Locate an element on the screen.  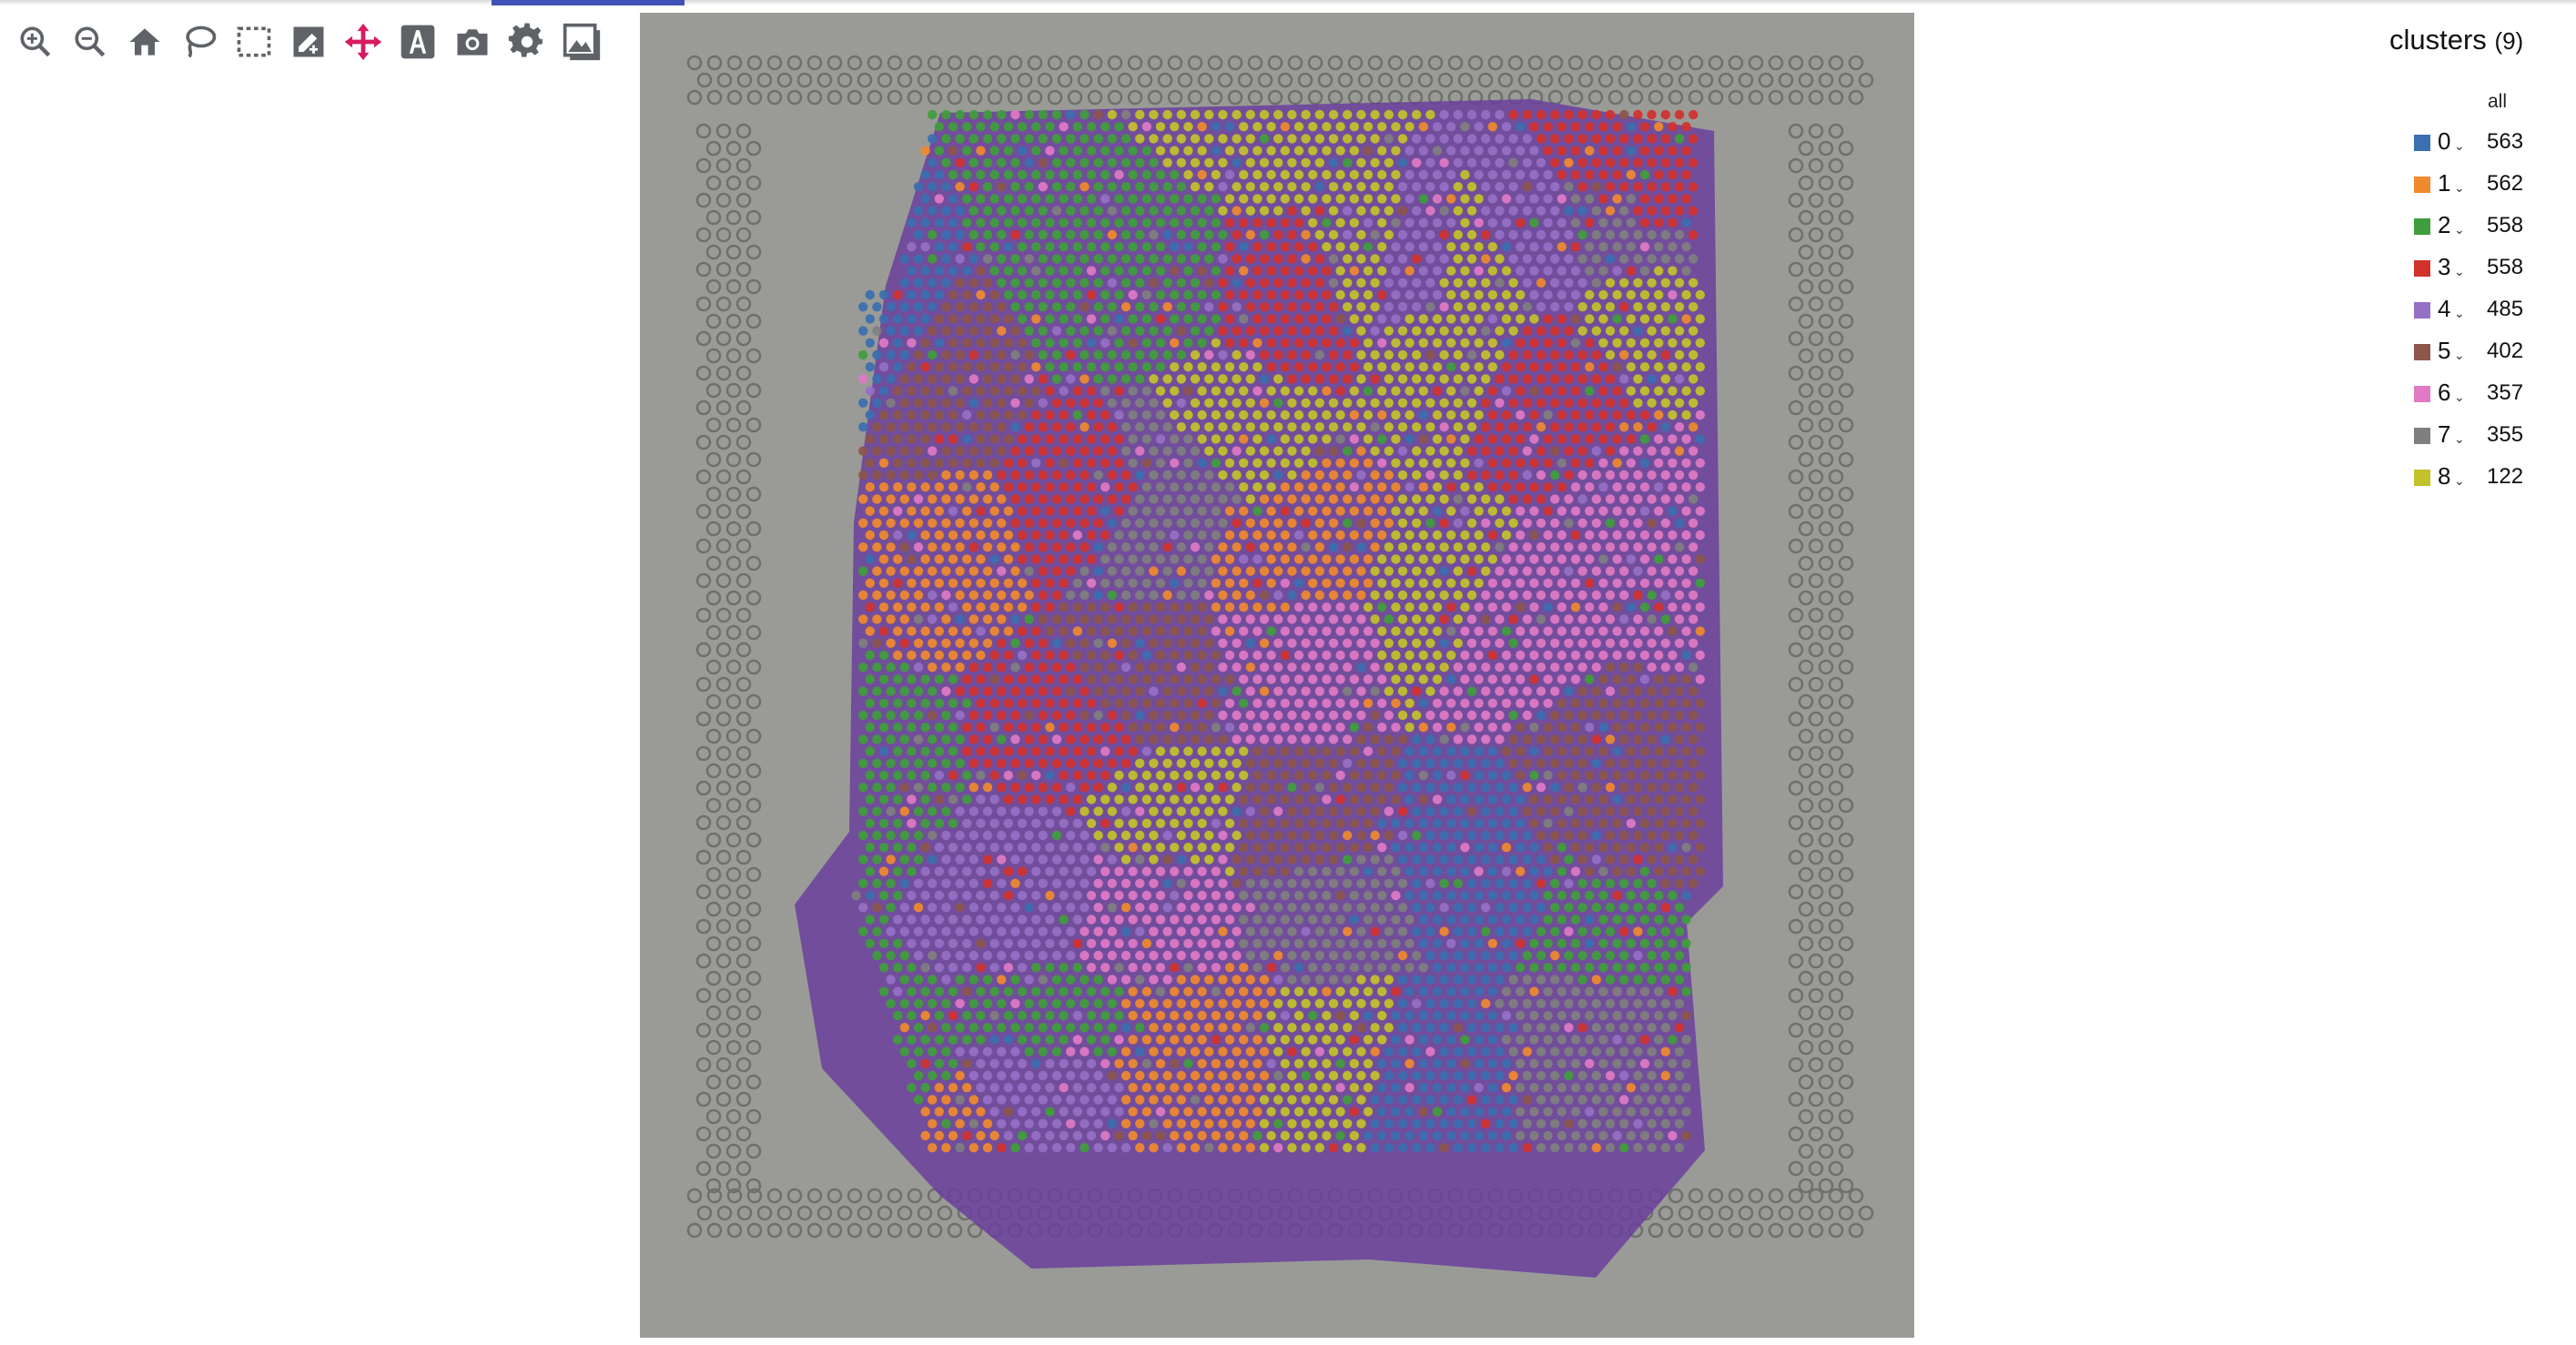
legend-item-6: 6 ⌄ 357 is located at coordinates (2487, 398).